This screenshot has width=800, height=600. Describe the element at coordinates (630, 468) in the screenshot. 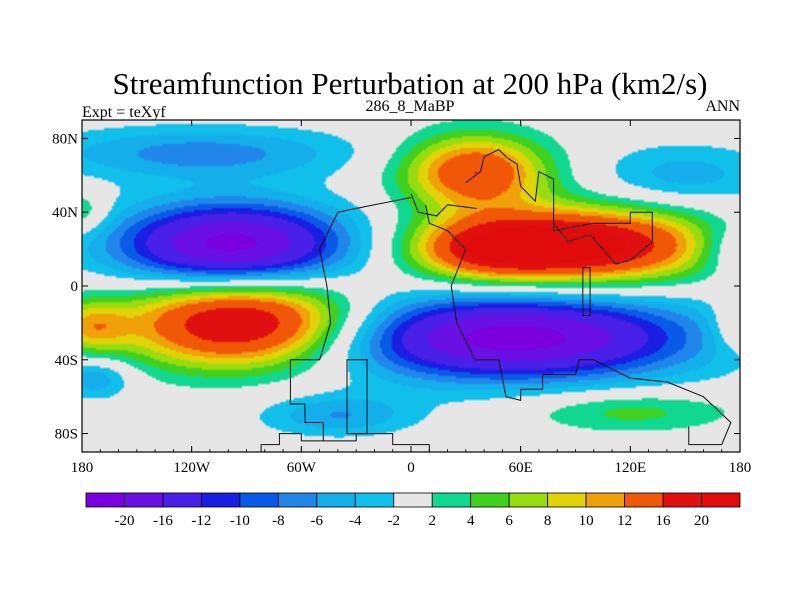

I see `x-tick-label-5: 120E` at that location.